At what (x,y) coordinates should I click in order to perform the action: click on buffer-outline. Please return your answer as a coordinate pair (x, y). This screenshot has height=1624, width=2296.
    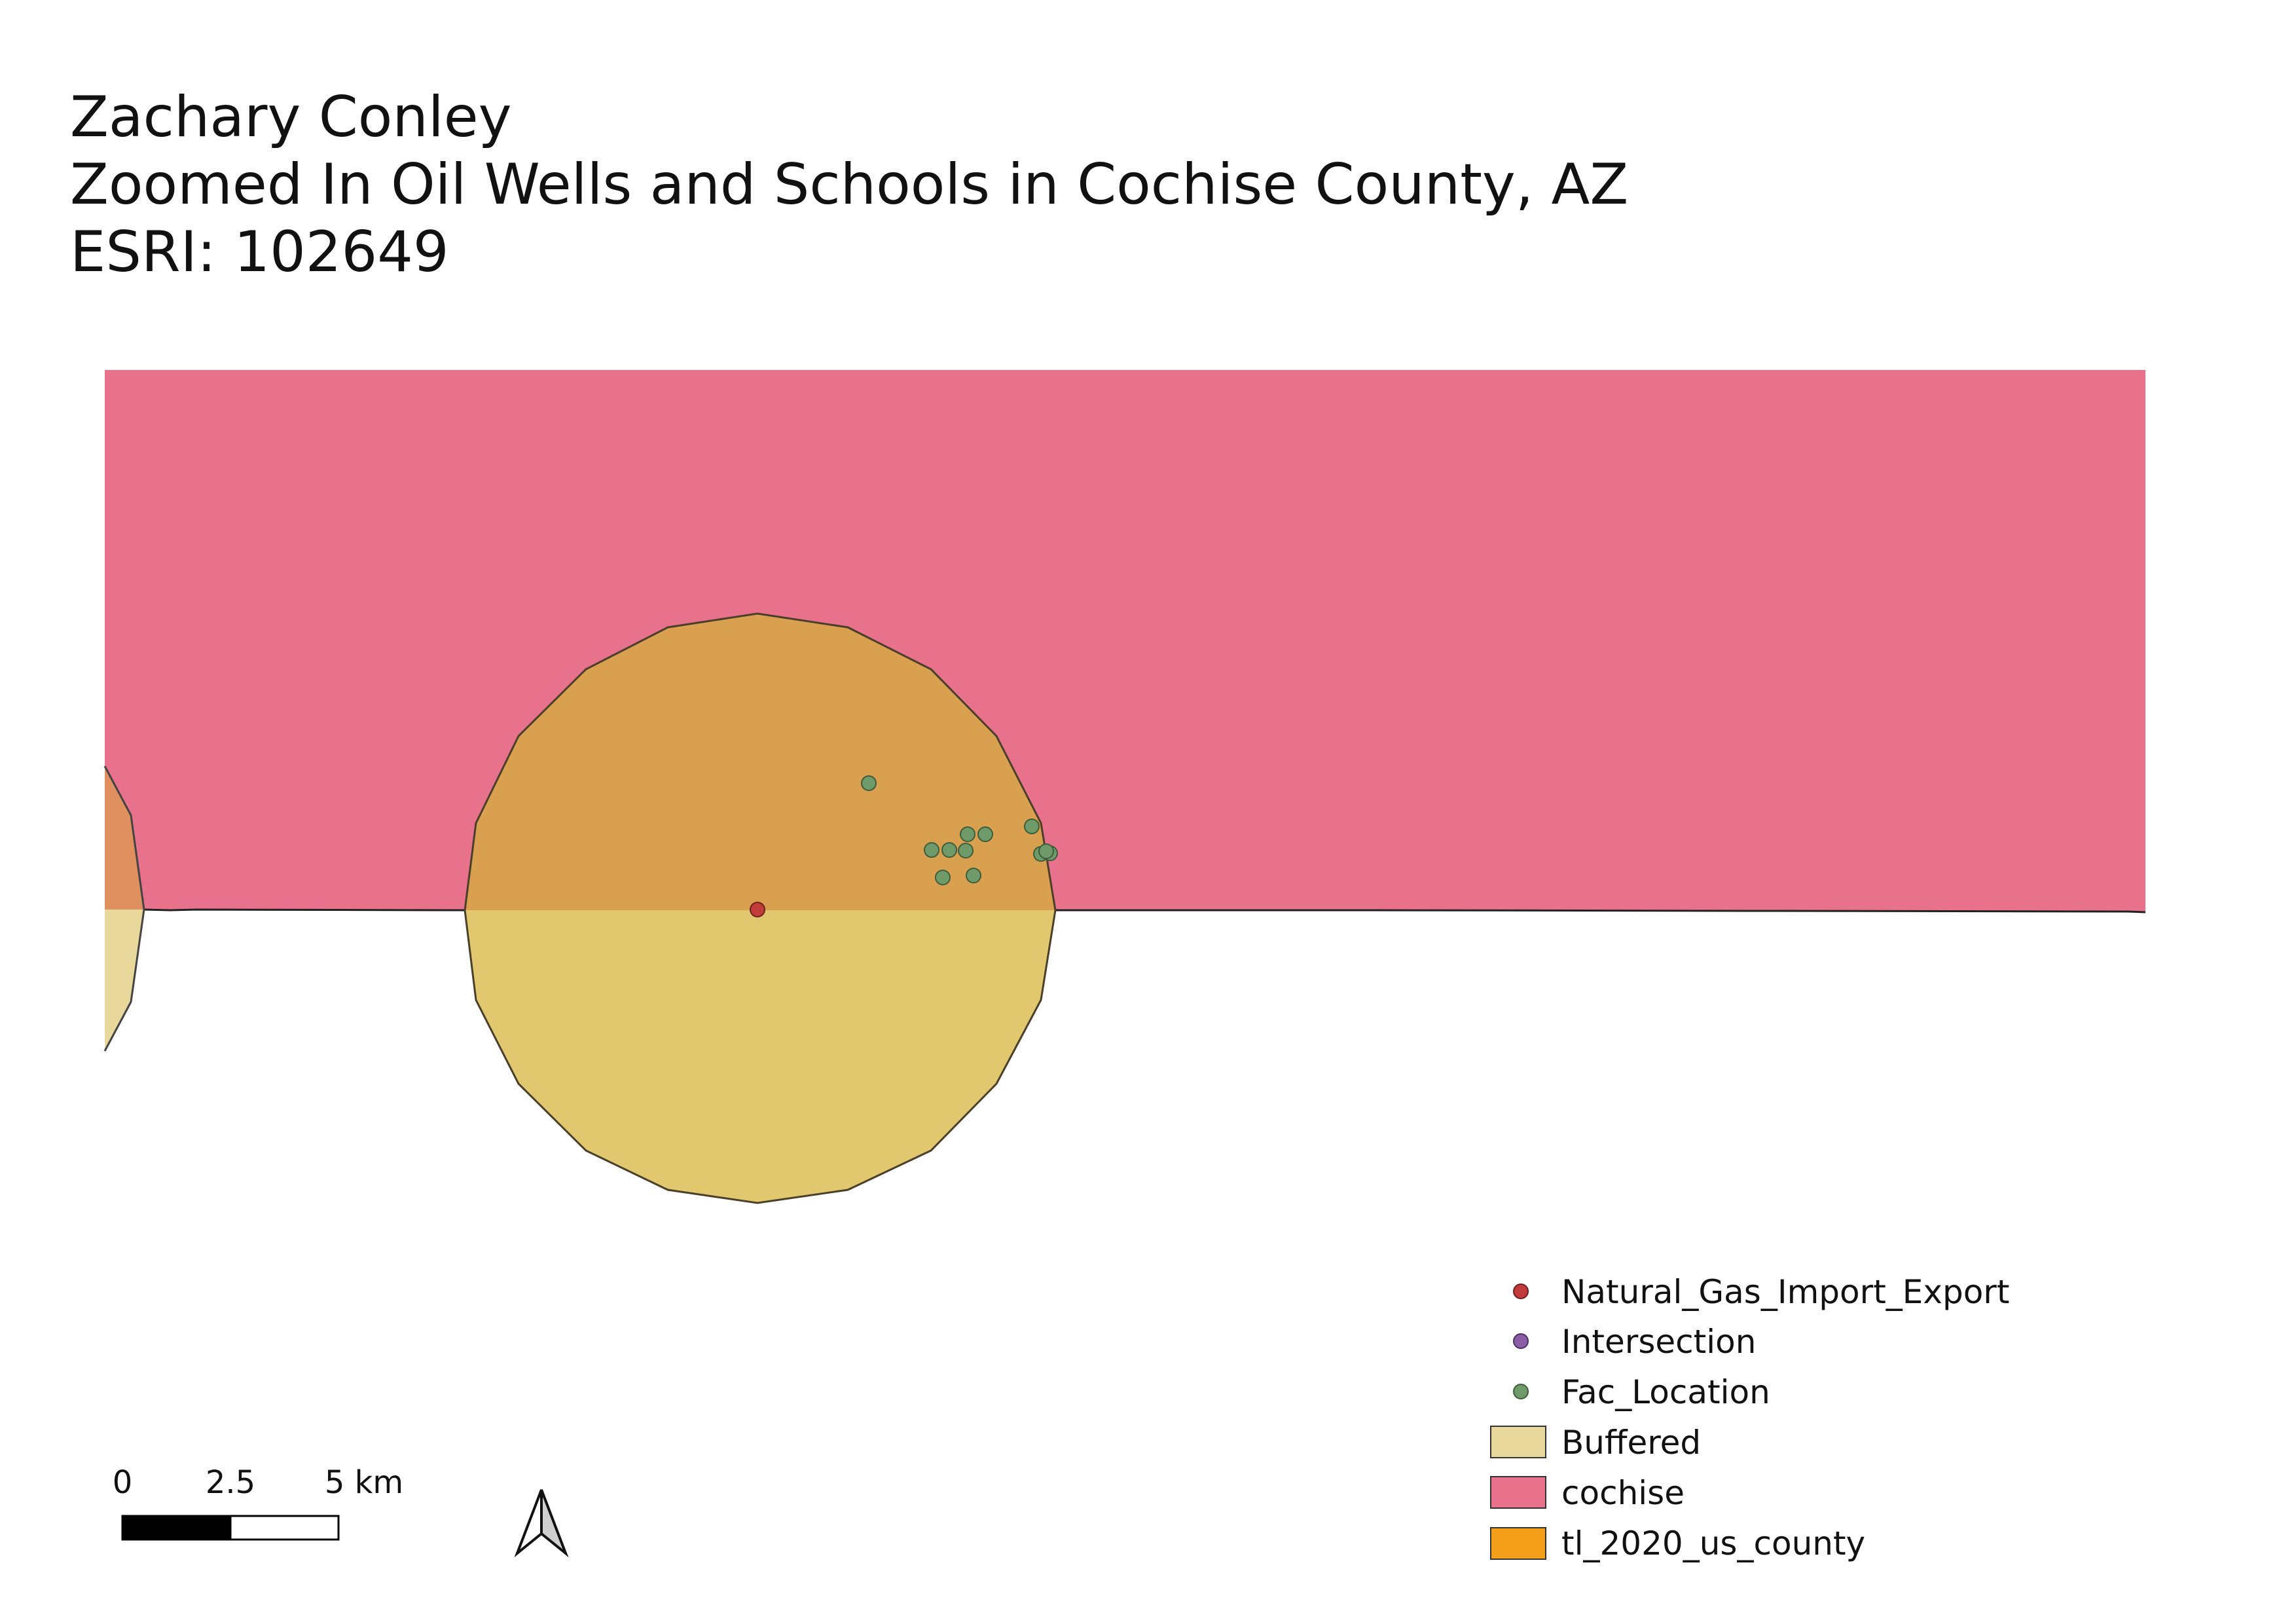
    Looking at the image, I should click on (760, 908).